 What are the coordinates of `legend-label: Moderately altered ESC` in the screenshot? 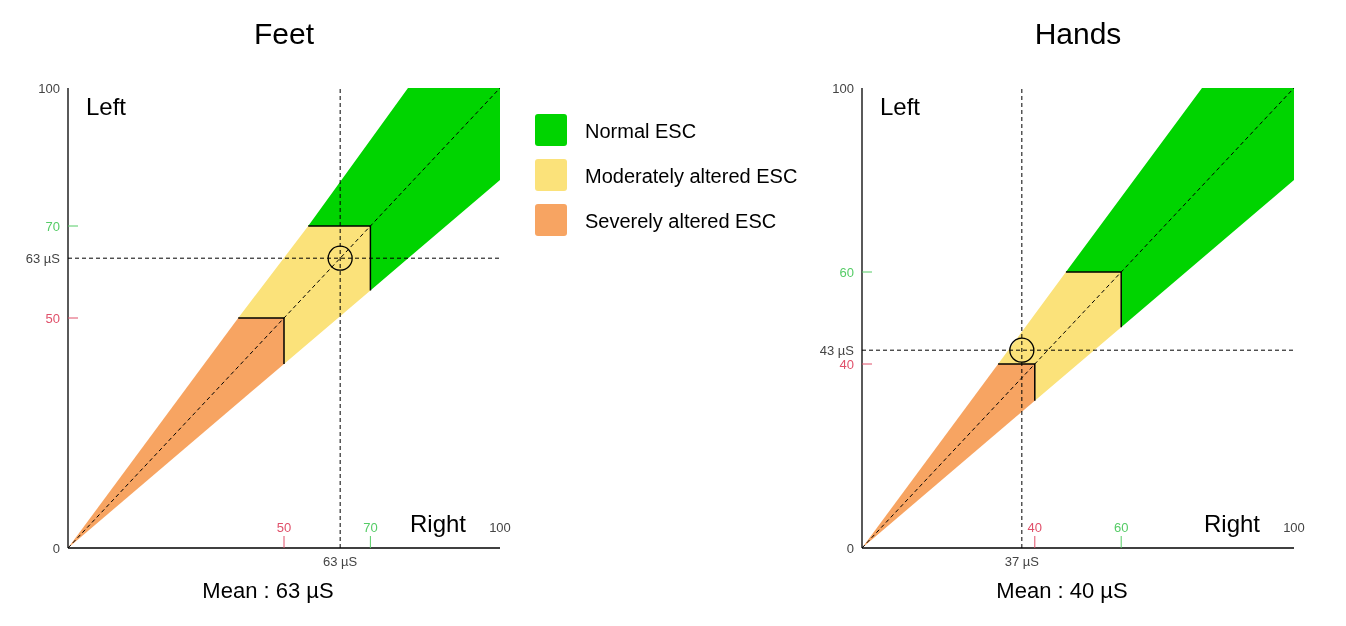 It's located at (691, 176).